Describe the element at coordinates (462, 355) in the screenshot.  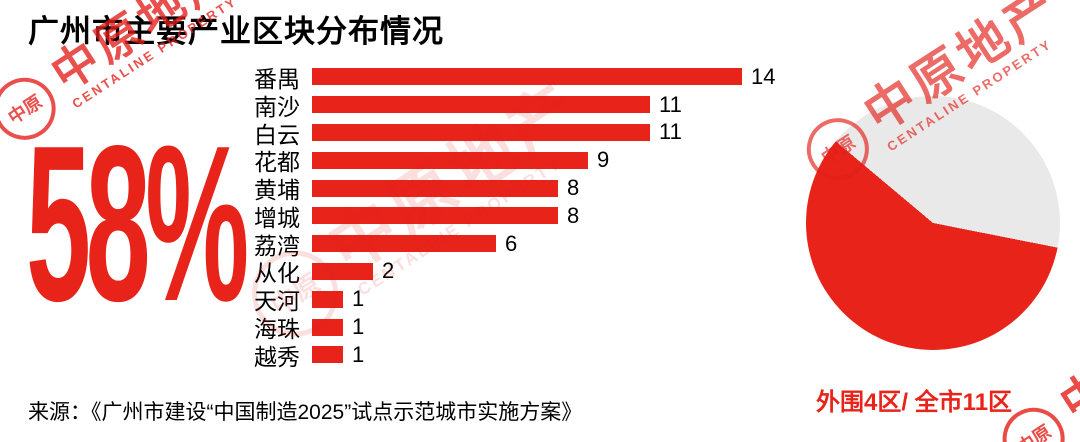
I see `bar-row: 越秀 1` at that location.